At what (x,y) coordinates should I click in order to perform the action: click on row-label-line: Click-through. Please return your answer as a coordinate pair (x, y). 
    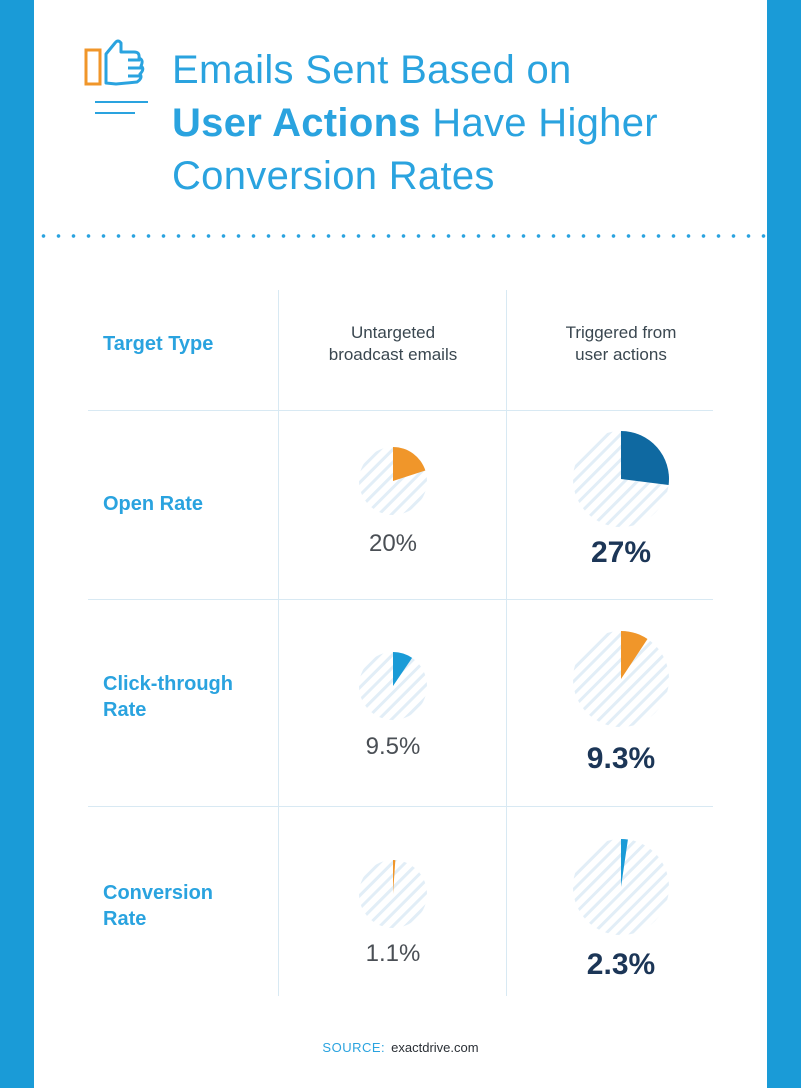
    Looking at the image, I should click on (168, 684).